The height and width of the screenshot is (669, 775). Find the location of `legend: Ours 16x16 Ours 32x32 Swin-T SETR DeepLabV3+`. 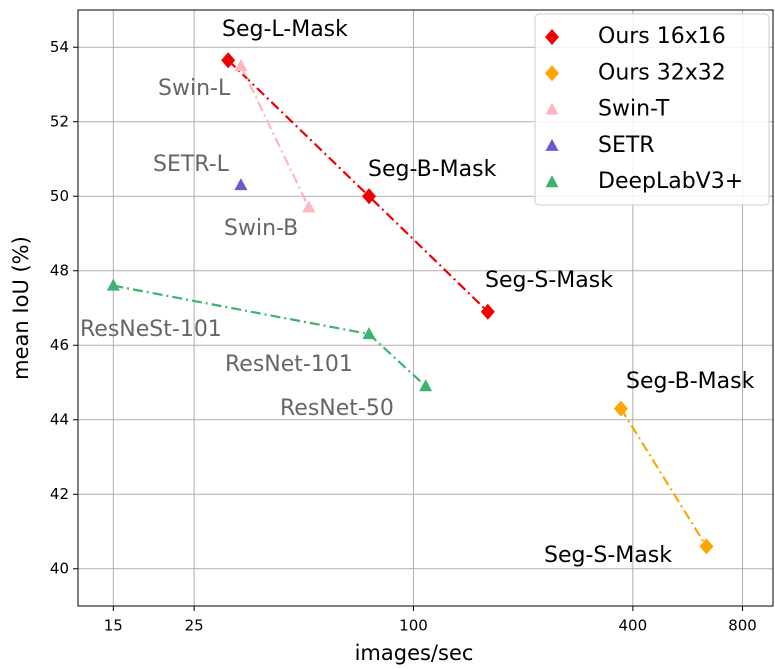

legend: Ours 16x16 Ours 32x32 Swin-T SETR DeepLabV3+ is located at coordinates (652, 109).